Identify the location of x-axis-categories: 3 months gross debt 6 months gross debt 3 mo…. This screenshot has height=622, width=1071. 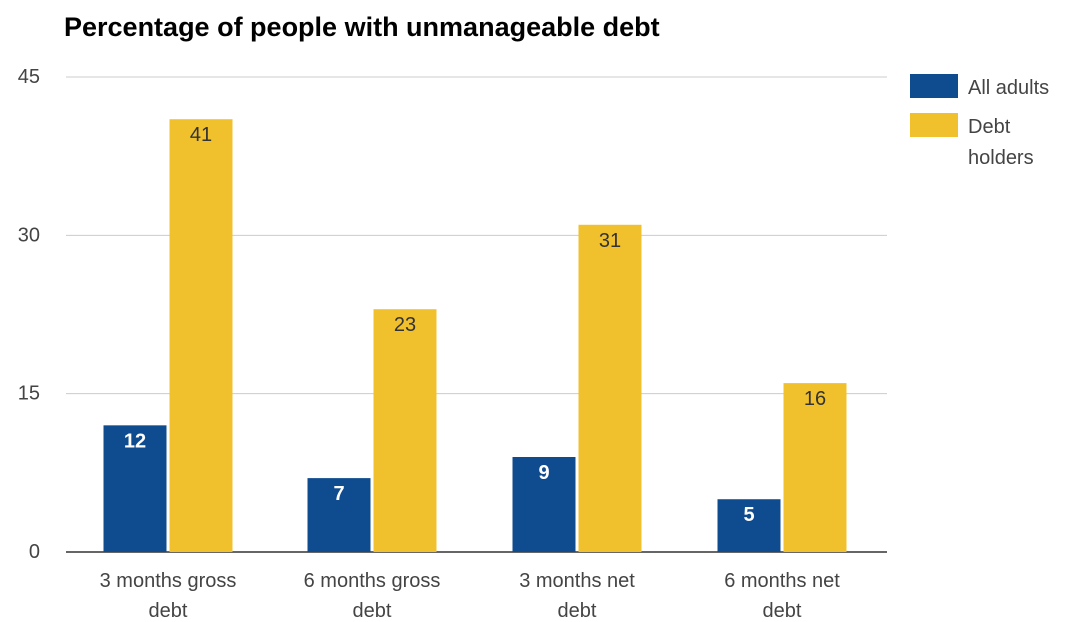
(470, 596).